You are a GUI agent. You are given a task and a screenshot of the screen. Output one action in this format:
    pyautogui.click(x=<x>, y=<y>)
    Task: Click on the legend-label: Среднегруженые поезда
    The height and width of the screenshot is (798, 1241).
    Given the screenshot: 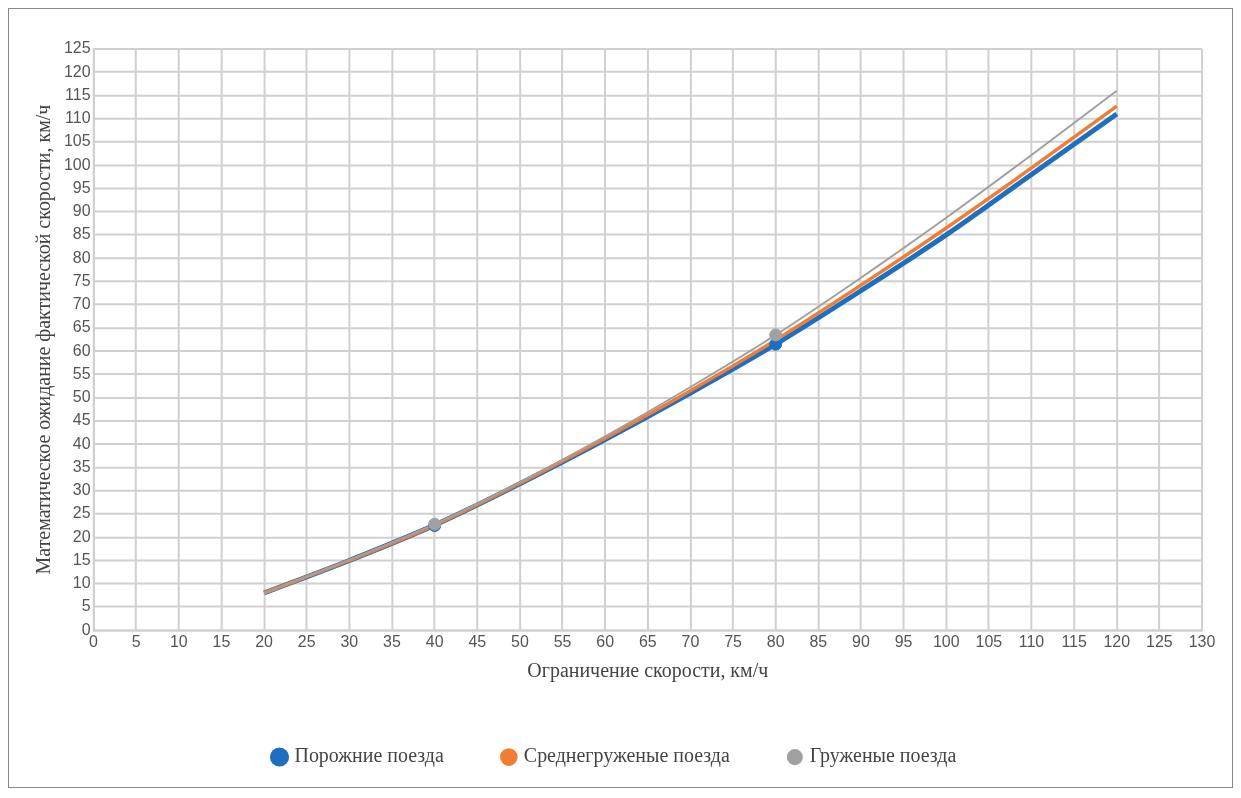 What is the action you would take?
    pyautogui.click(x=626, y=756)
    